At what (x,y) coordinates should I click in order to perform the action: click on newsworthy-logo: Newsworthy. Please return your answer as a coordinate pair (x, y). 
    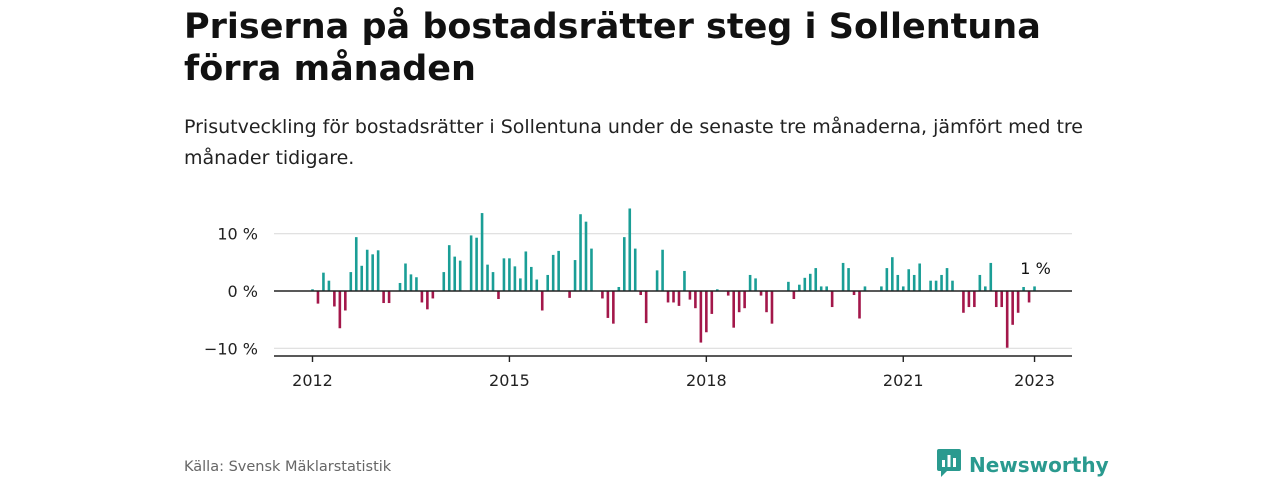
    Looking at the image, I should click on (1023, 465).